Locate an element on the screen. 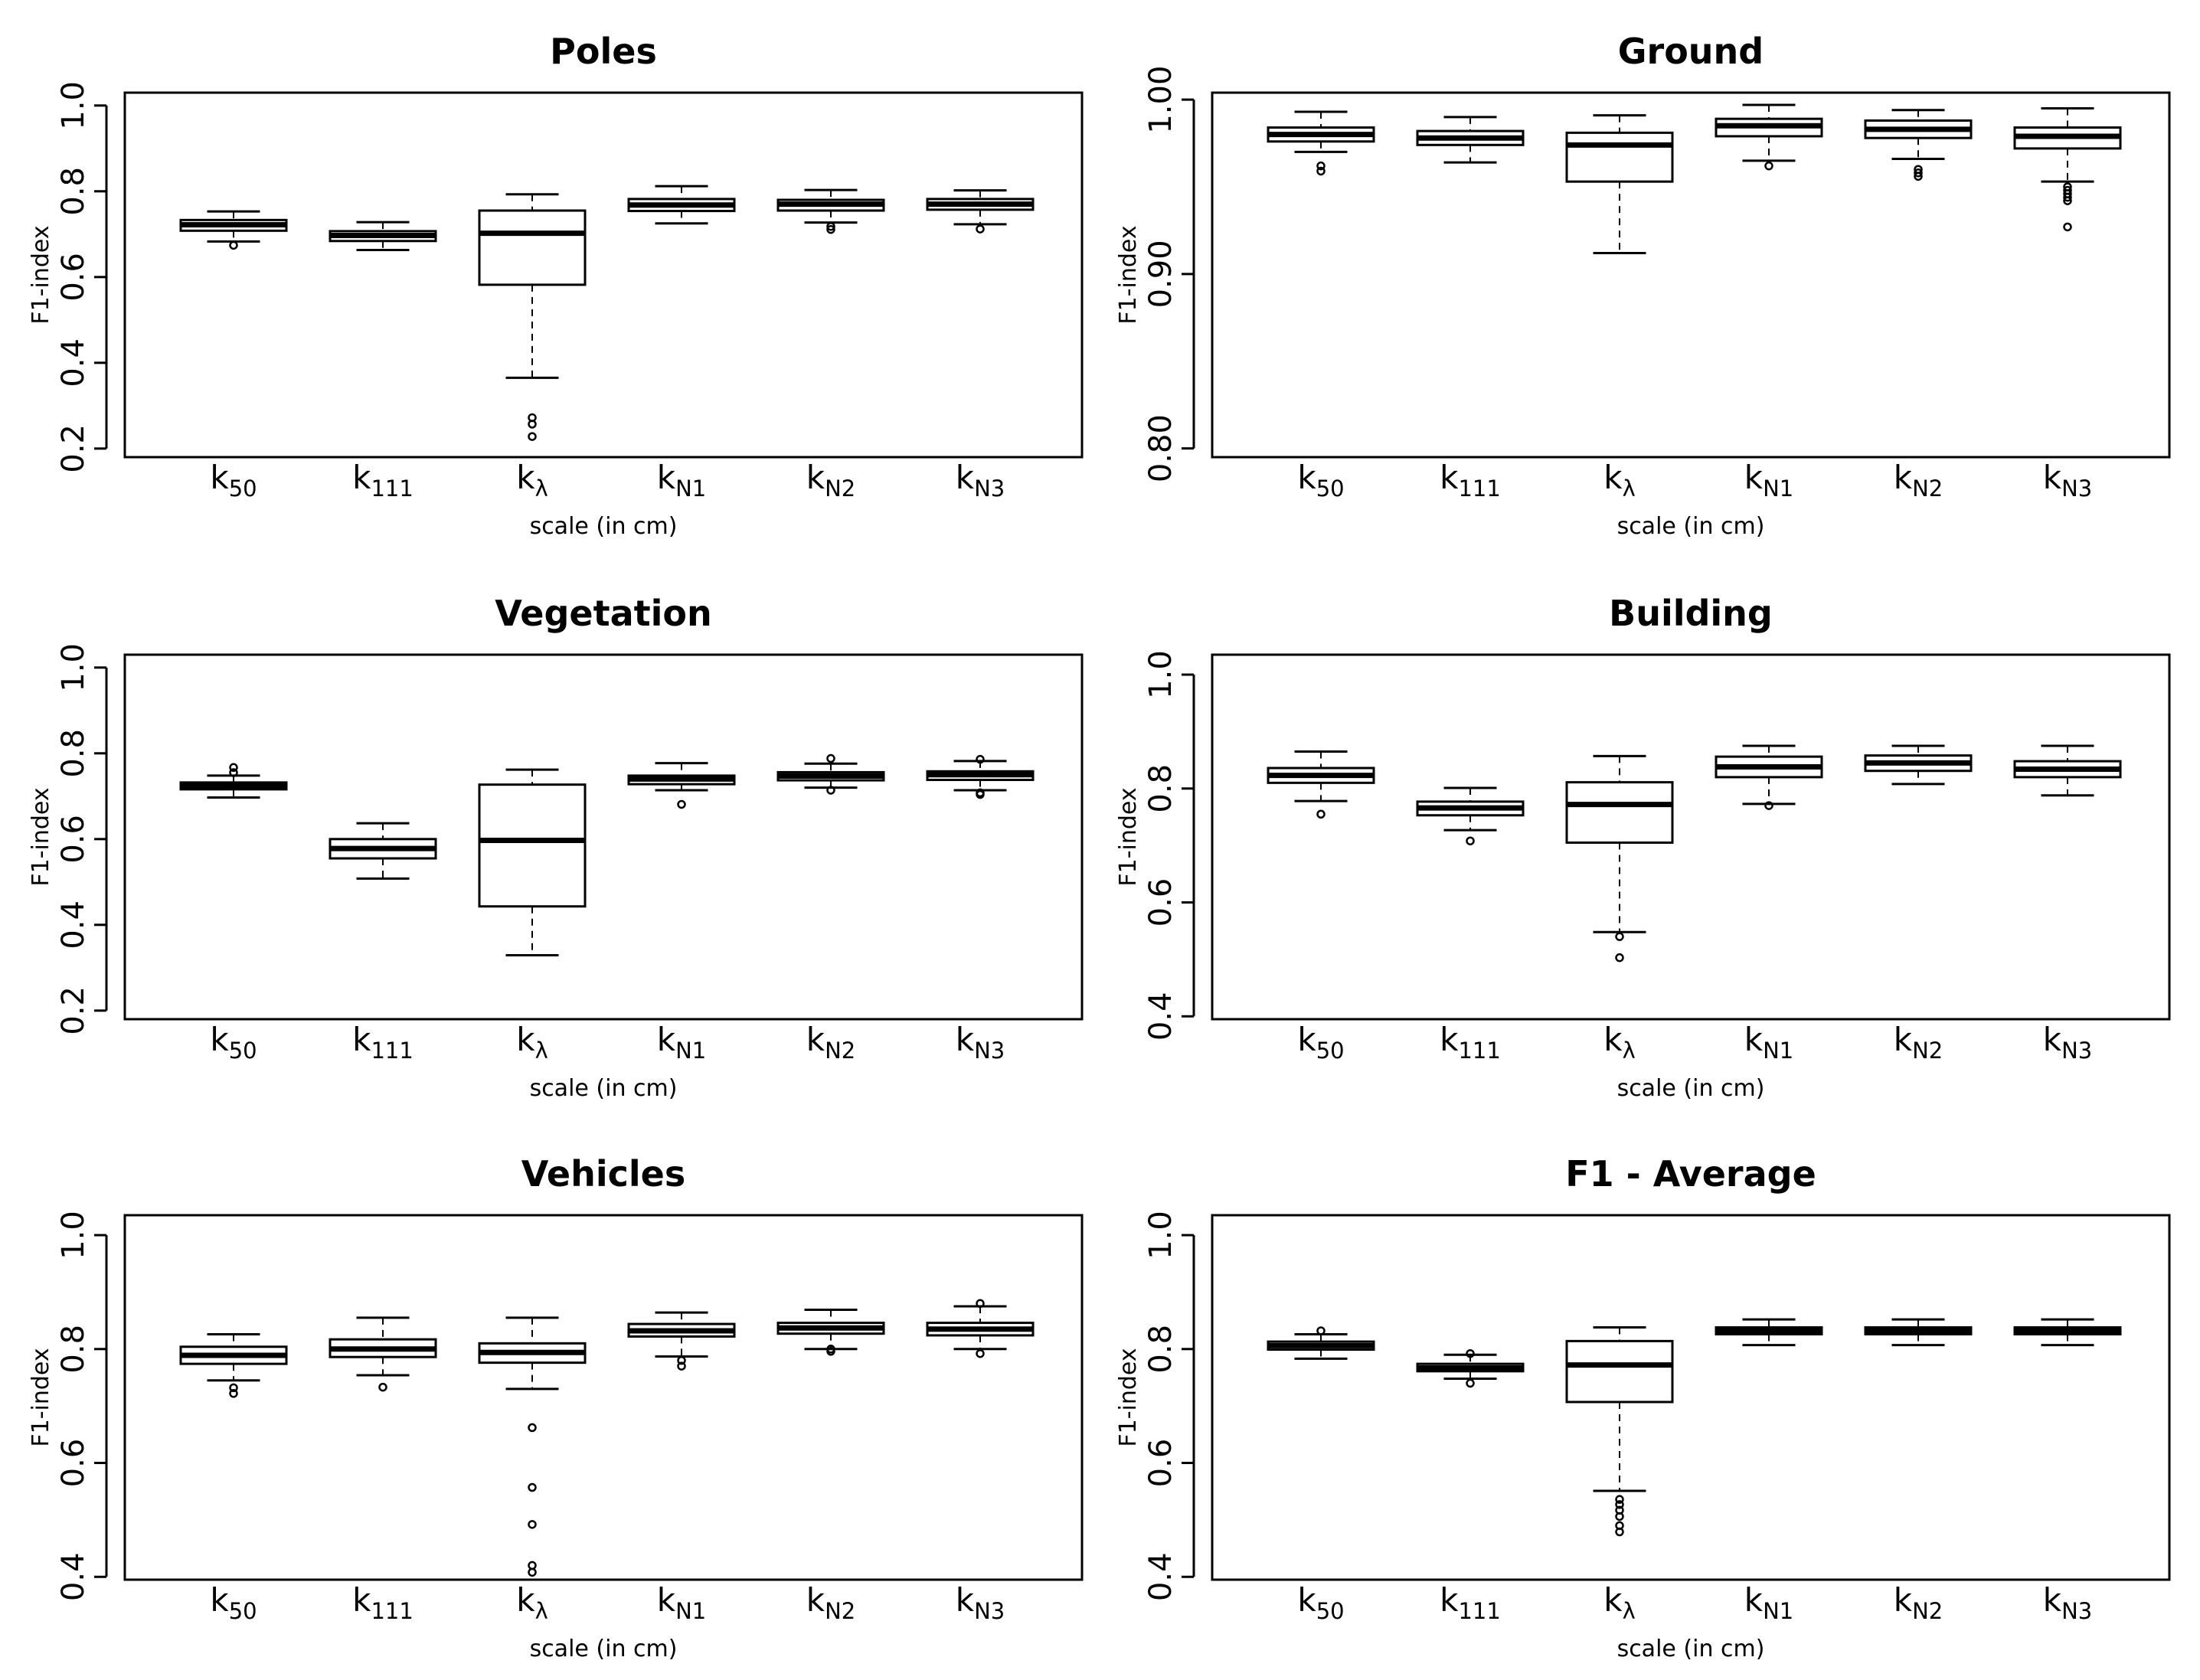 Image resolution: width=2200 pixels, height=1680 pixels. panel-title: Vehicles is located at coordinates (603, 1174).